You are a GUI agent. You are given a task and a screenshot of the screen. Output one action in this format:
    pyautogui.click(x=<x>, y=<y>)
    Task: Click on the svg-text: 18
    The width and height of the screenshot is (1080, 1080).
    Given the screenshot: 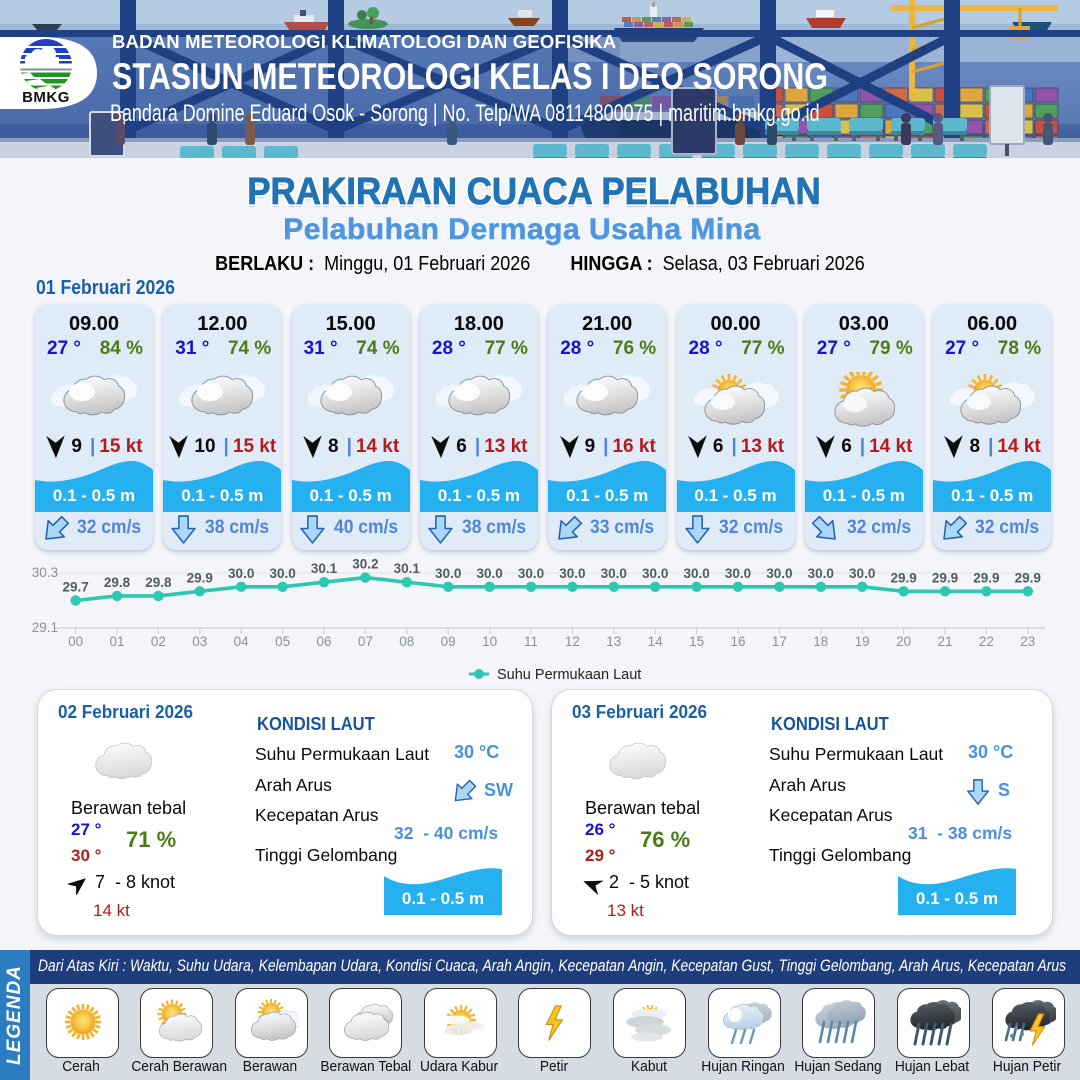 What is the action you would take?
    pyautogui.click(x=820, y=641)
    